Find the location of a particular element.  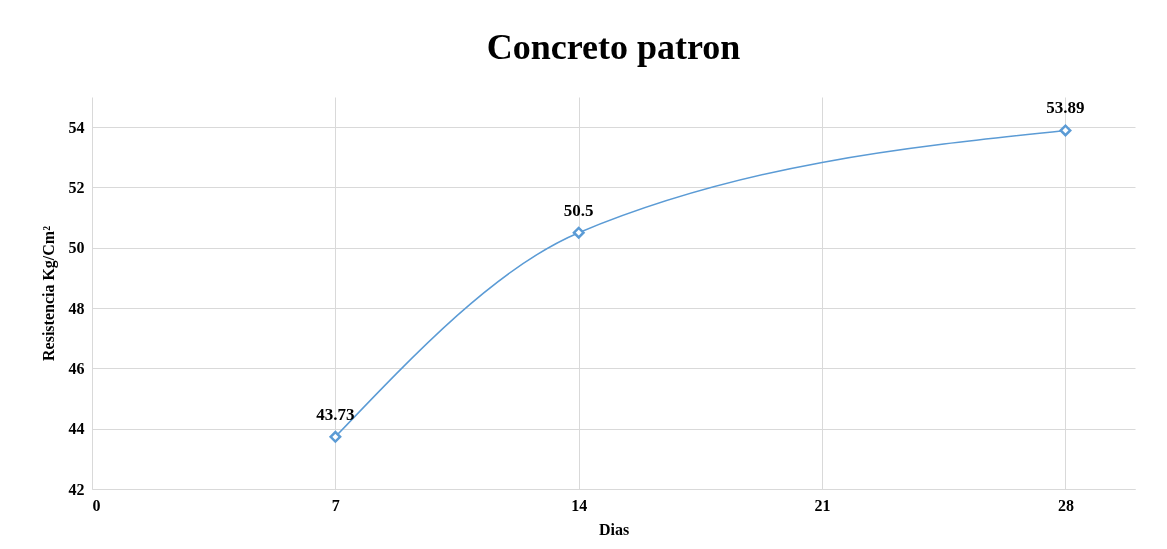

y-tick-label: 50 is located at coordinates (76, 248).